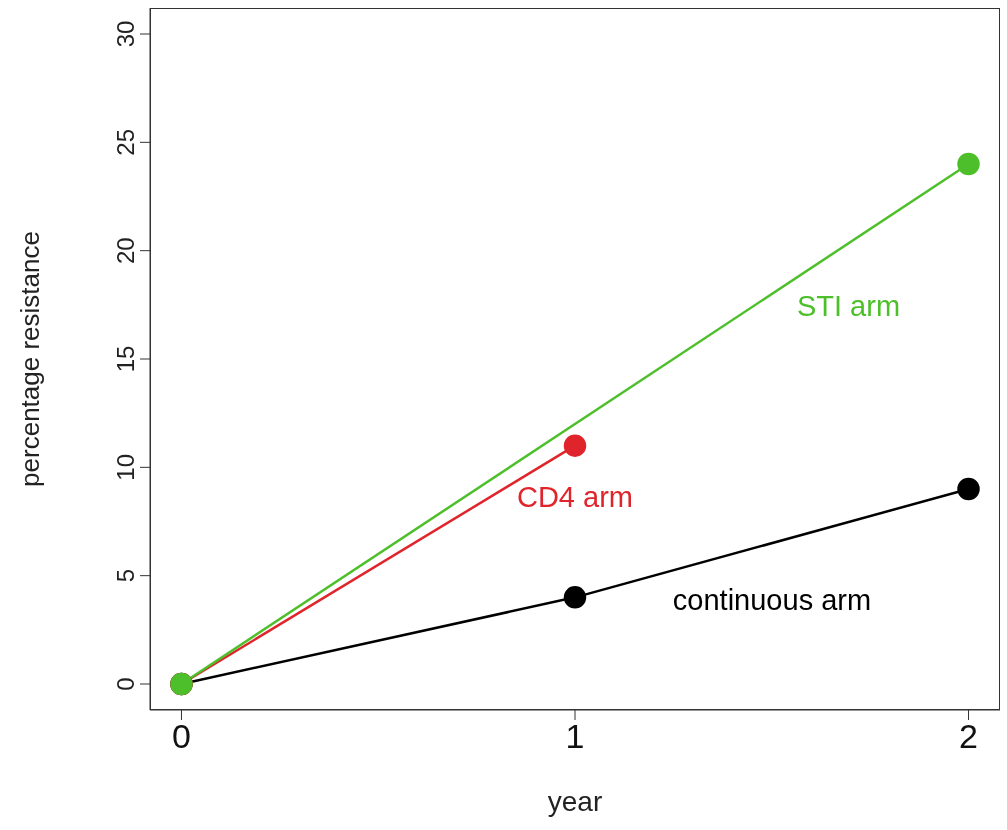  Describe the element at coordinates (575, 736) in the screenshot. I see `x-tick-label: 1` at that location.